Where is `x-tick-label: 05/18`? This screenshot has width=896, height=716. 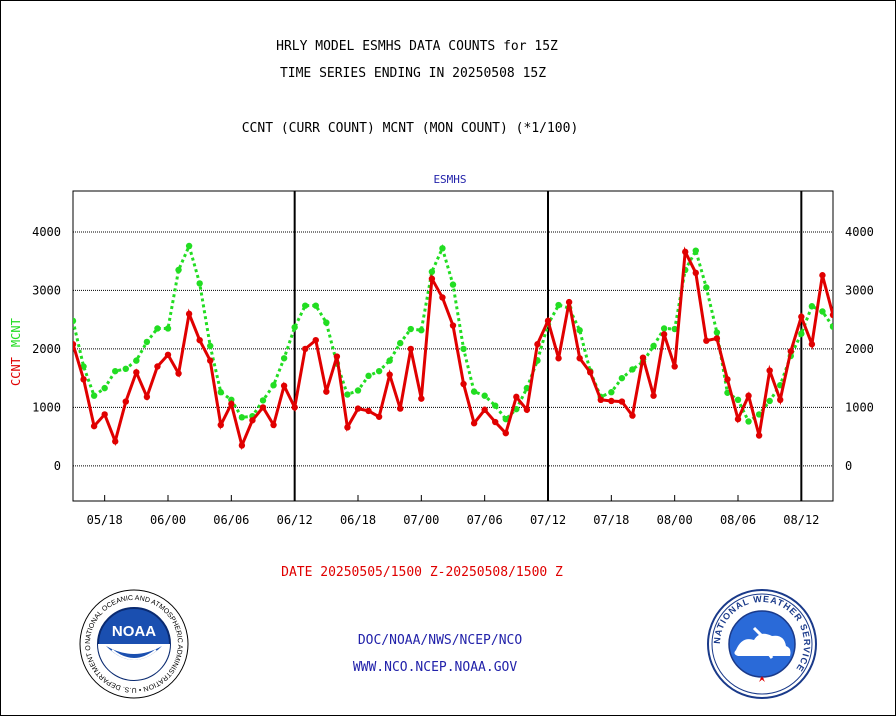 x-tick-label: 05/18 is located at coordinates (105, 520).